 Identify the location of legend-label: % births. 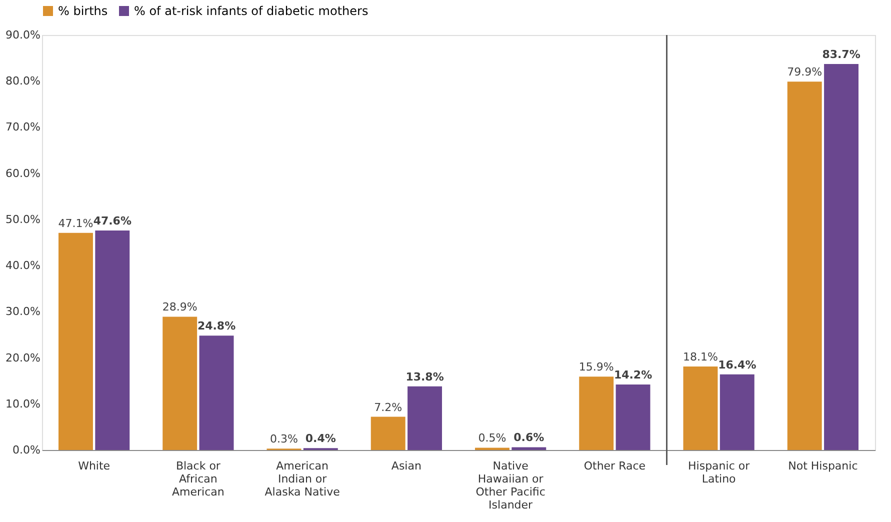
(83, 11).